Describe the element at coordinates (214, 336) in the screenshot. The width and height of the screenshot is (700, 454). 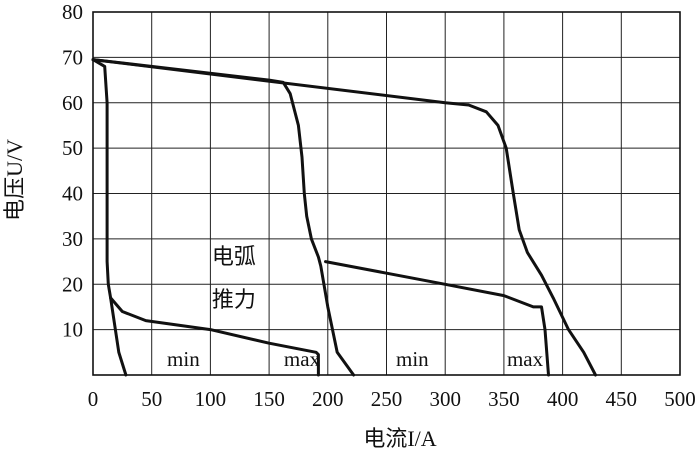
I see `curve-small-range-arc-force` at that location.